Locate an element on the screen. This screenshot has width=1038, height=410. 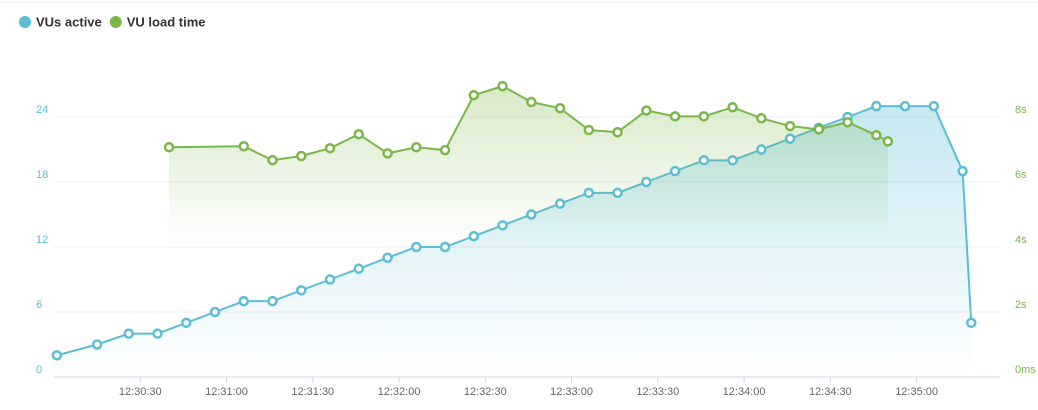
y2-tick-label: 0ms is located at coordinates (1025, 370).